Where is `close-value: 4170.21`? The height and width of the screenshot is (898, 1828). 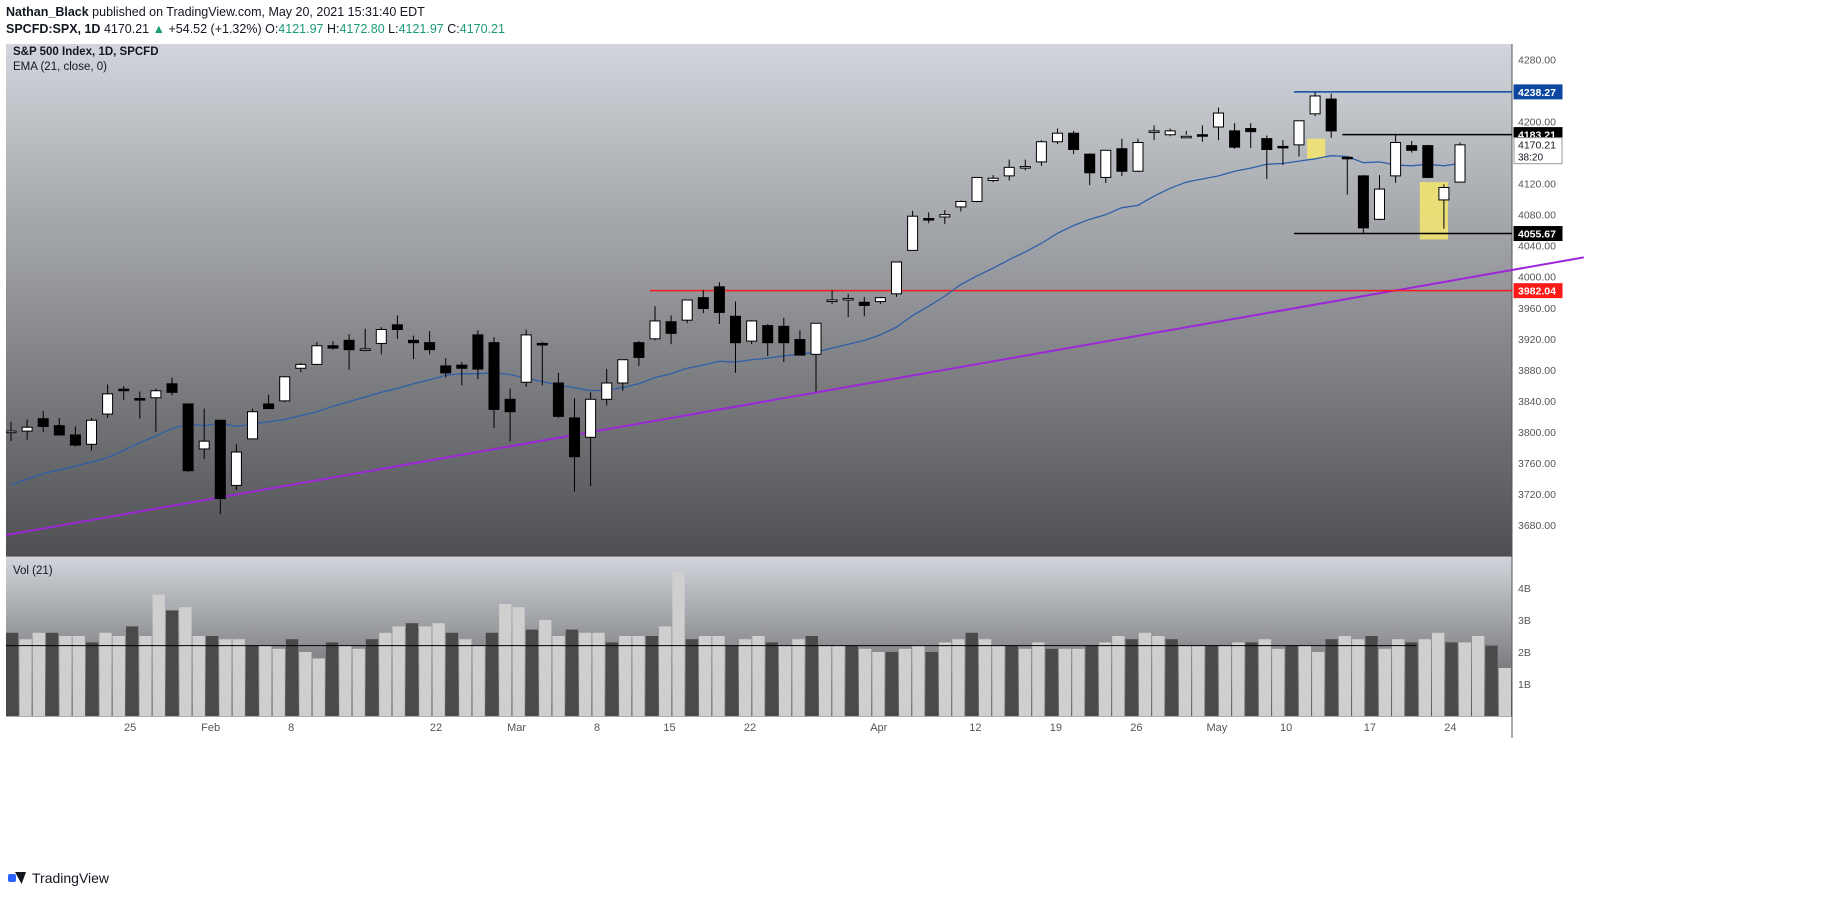 close-value: 4170.21 is located at coordinates (482, 29).